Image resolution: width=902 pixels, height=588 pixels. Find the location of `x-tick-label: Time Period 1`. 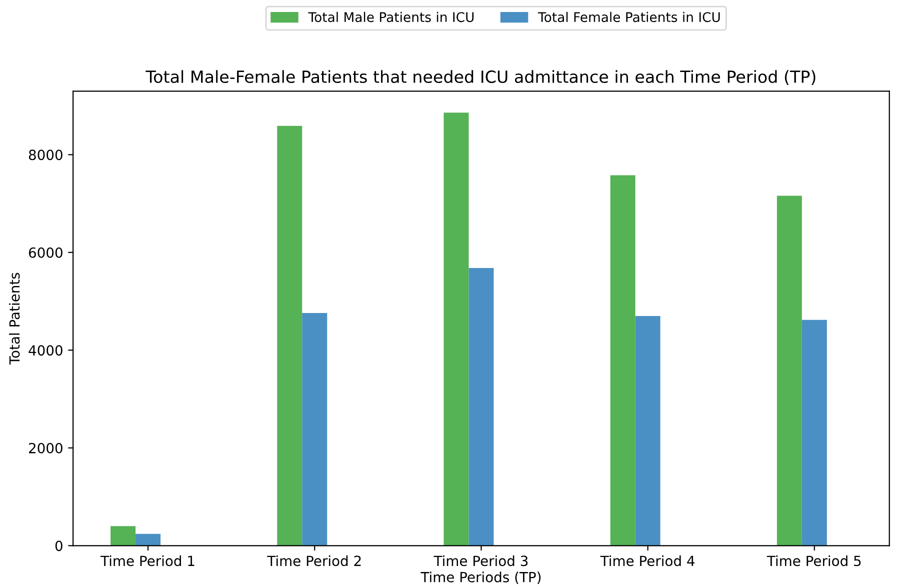

x-tick-label: Time Period 1 is located at coordinates (147, 560).